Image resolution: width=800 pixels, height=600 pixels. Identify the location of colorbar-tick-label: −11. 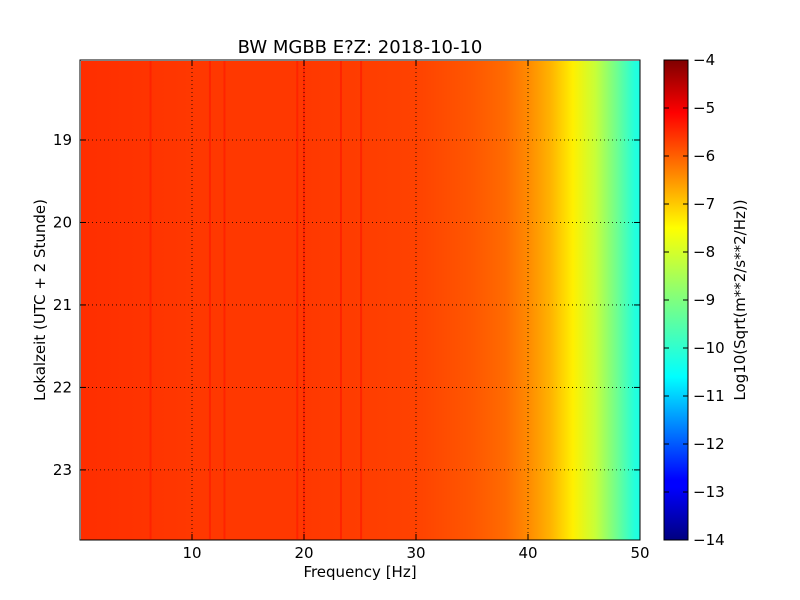
(709, 396).